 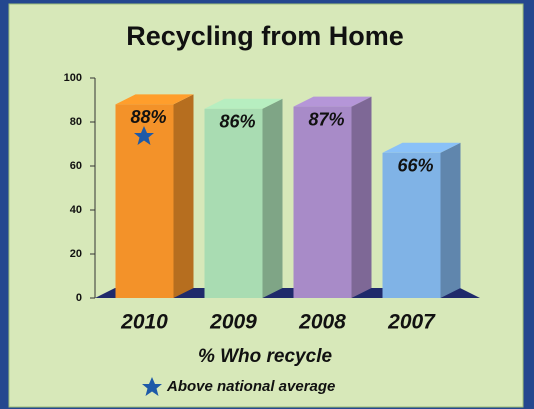 What do you see at coordinates (76, 122) in the screenshot?
I see `y-tick-label: 80` at bounding box center [76, 122].